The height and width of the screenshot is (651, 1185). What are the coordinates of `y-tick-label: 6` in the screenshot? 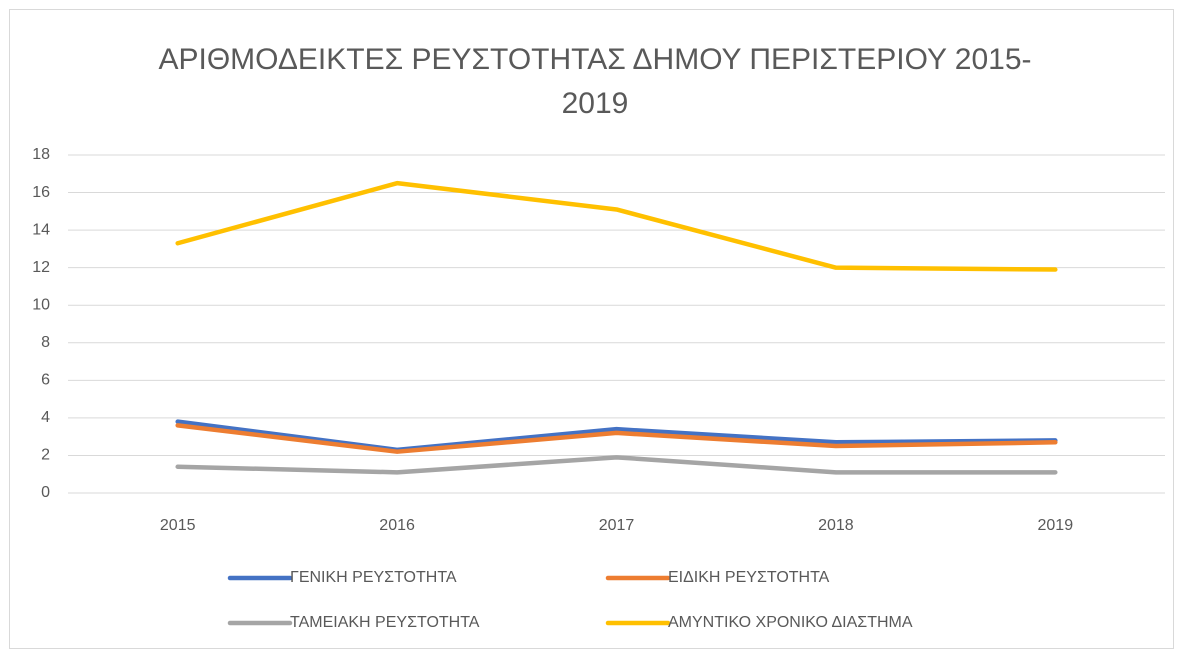 It's located at (45, 380).